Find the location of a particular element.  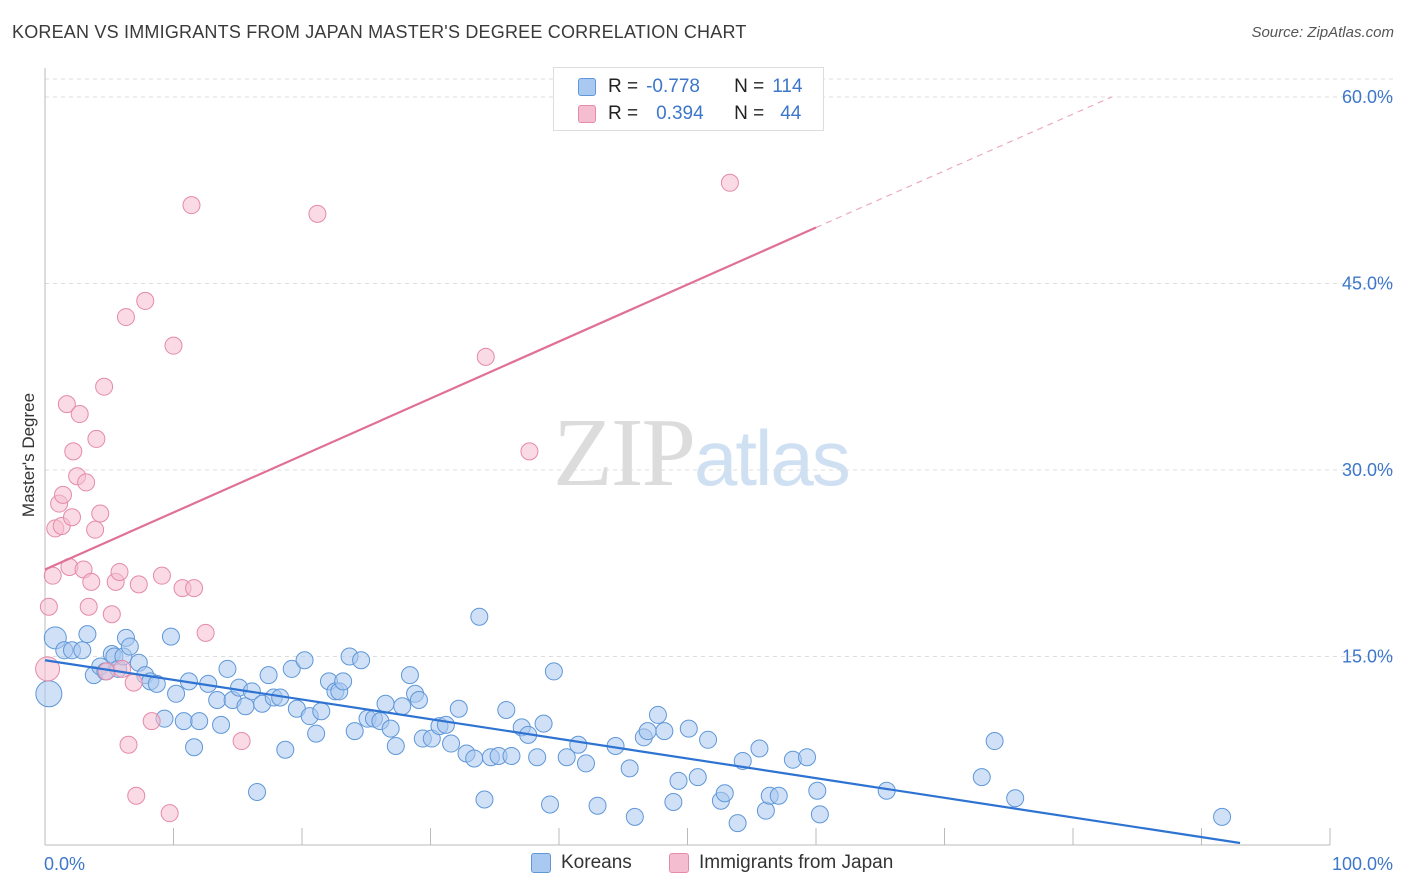

legend-item-koreans: Koreans is located at coordinates (581, 863).